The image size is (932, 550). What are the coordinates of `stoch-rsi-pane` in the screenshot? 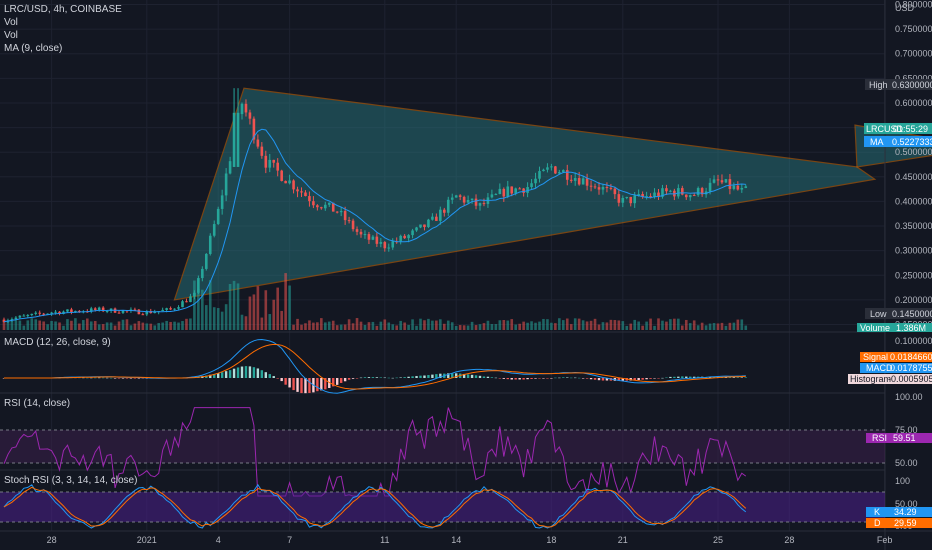 It's located at (442, 506).